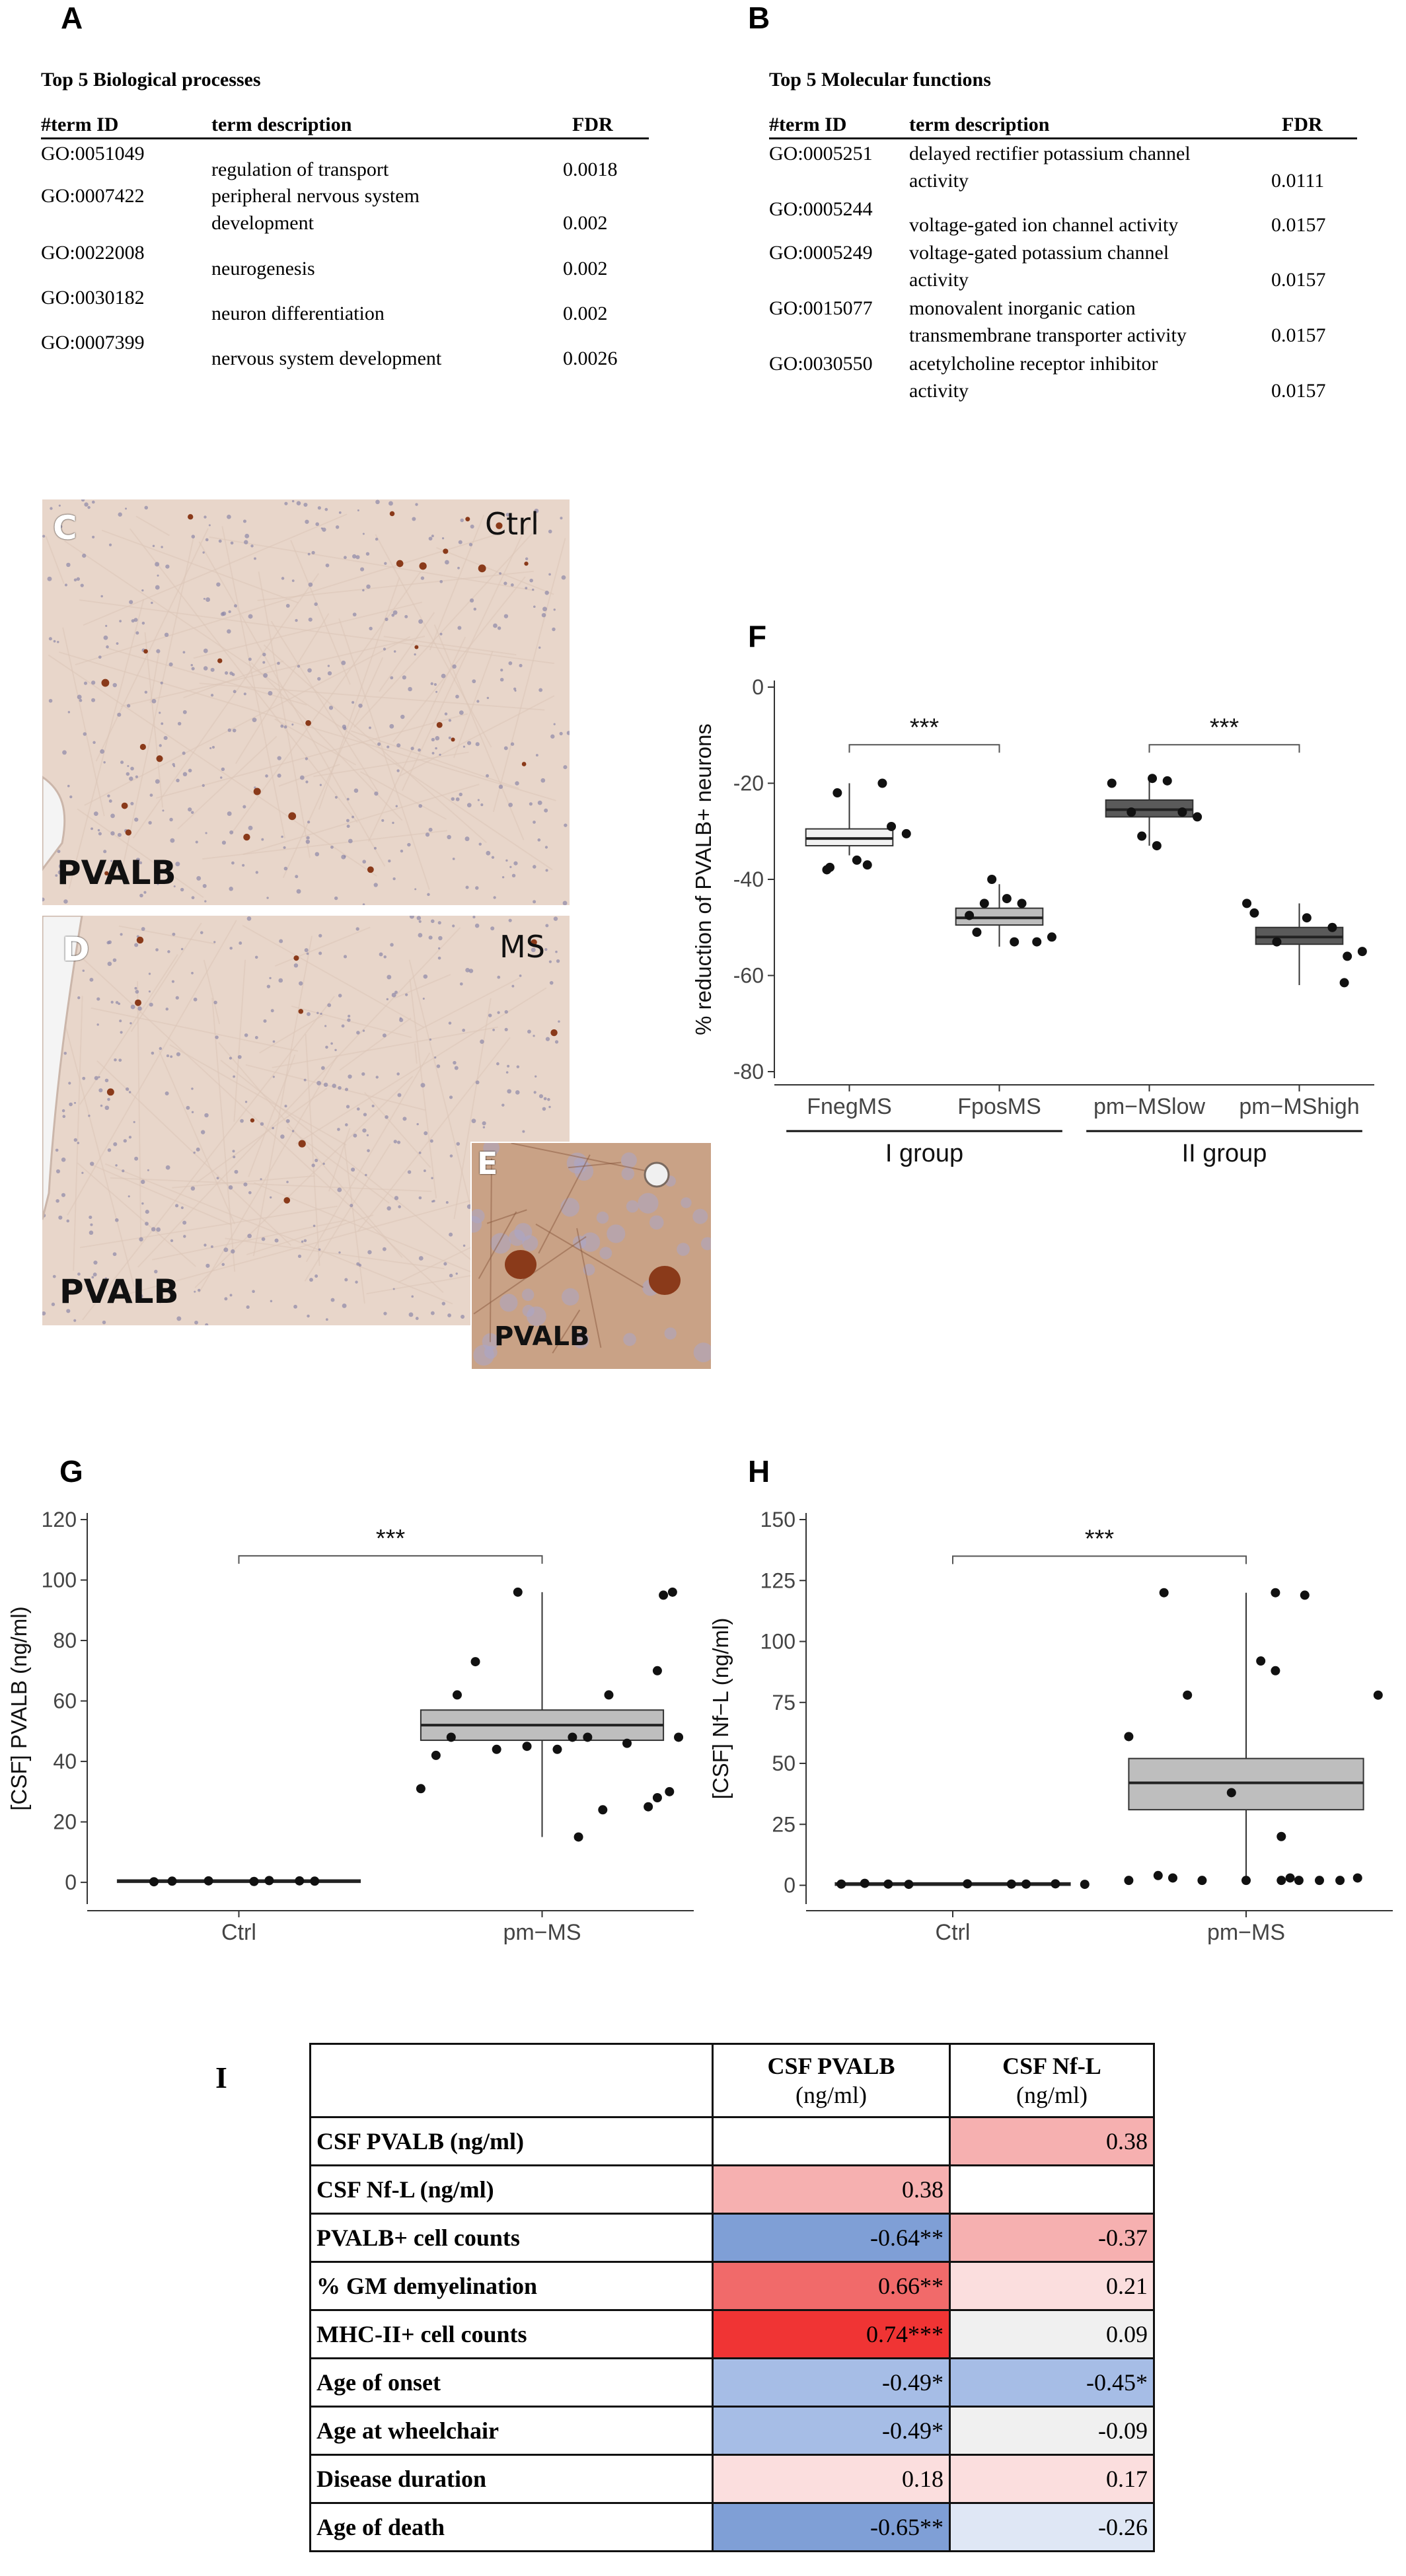 This screenshot has height=2576, width=1406. What do you see at coordinates (300, 169) in the screenshot?
I see `panel-a-row-description: regulation of transport` at bounding box center [300, 169].